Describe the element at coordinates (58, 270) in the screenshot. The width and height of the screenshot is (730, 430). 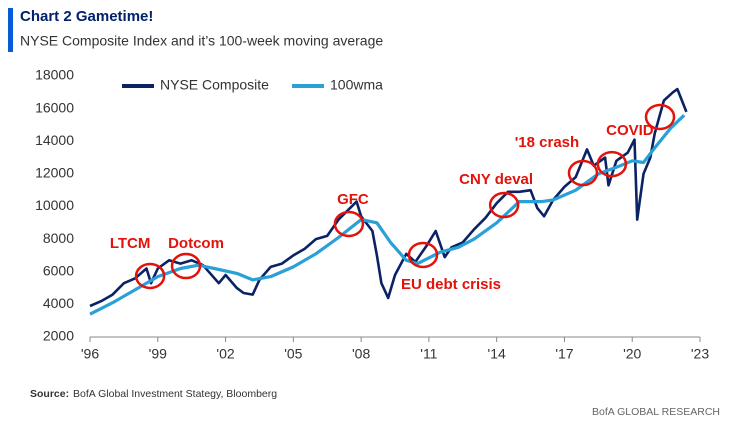
I see `y-tick-label: 6000` at that location.